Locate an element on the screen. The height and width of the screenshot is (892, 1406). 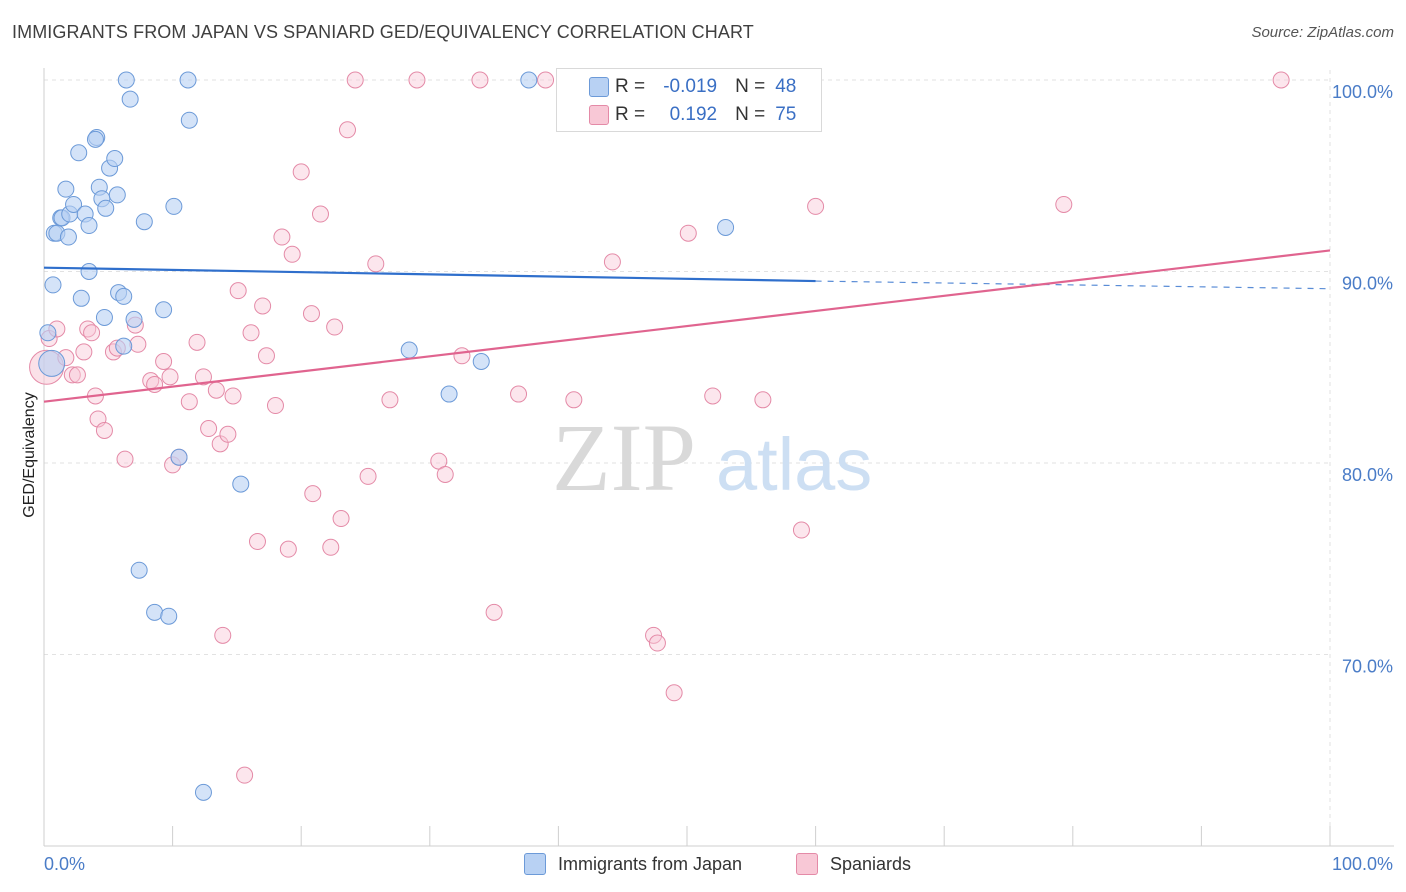
bottom-legend-label-spain: Spaniards is located at coordinates (871, 863).